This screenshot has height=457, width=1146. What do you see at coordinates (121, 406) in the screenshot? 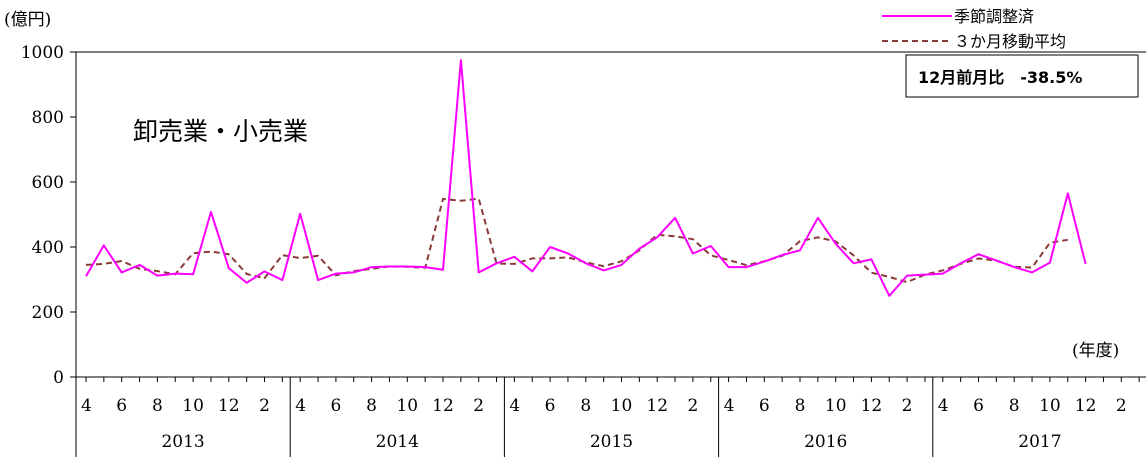
I see `month-label-2013-6: 6` at bounding box center [121, 406].